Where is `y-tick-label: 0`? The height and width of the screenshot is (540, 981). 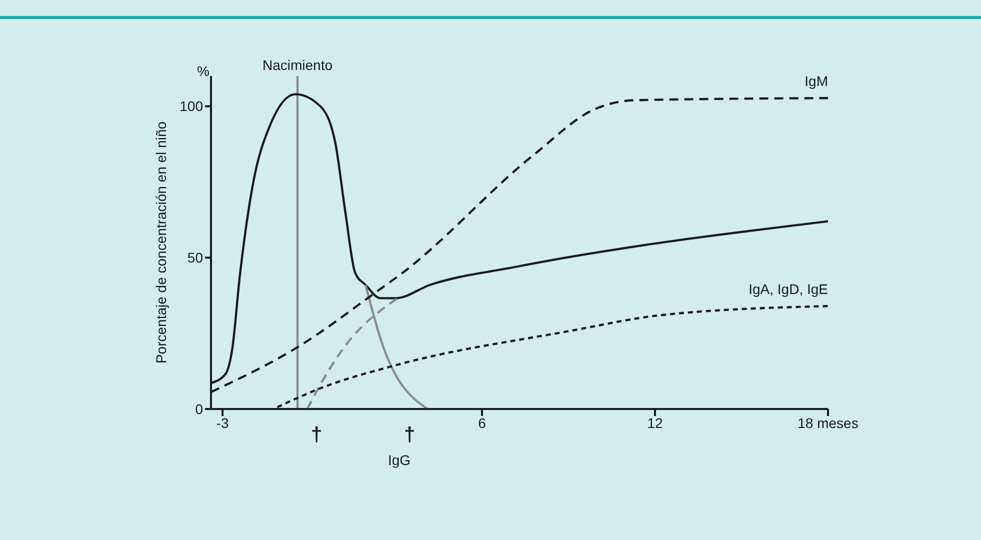 y-tick-label: 0 is located at coordinates (199, 408).